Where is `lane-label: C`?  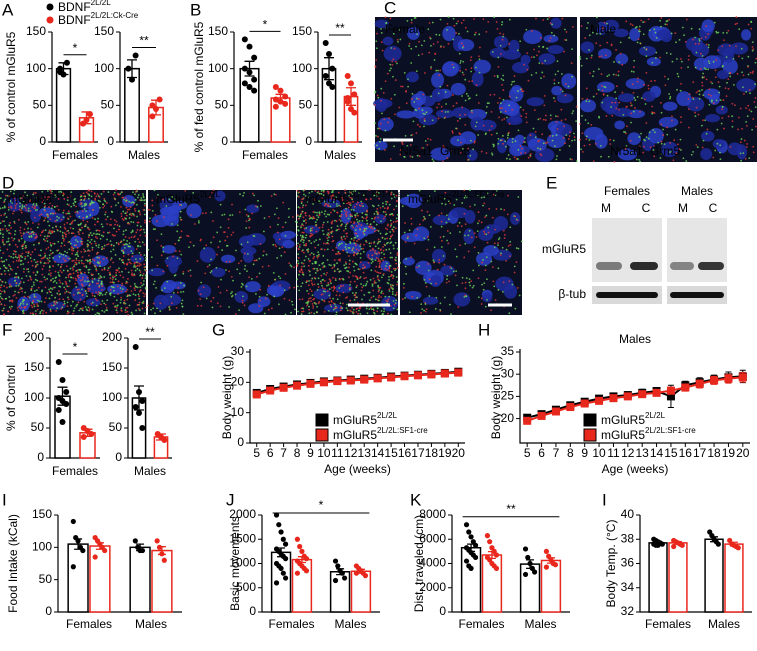 lane-label: C is located at coordinates (713, 208).